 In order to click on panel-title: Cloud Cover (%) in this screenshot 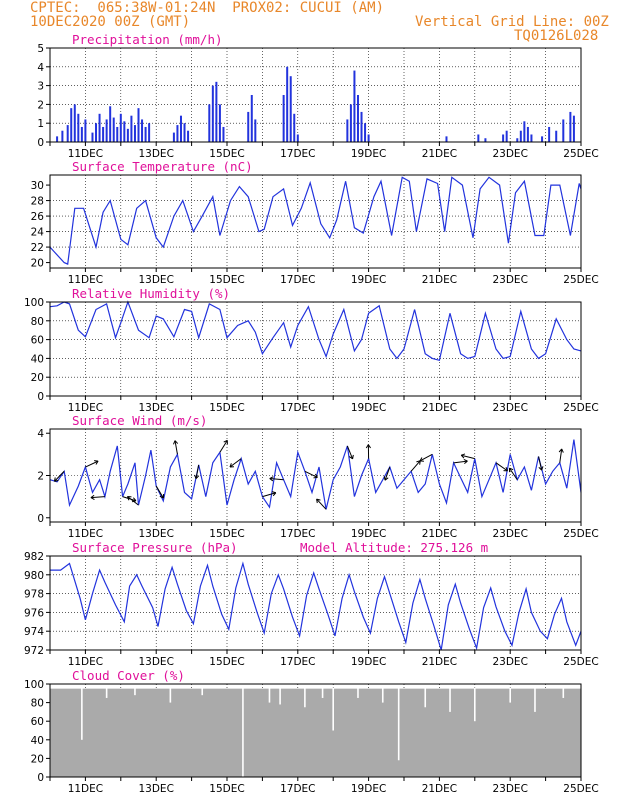, I will do `click(128, 675)`.